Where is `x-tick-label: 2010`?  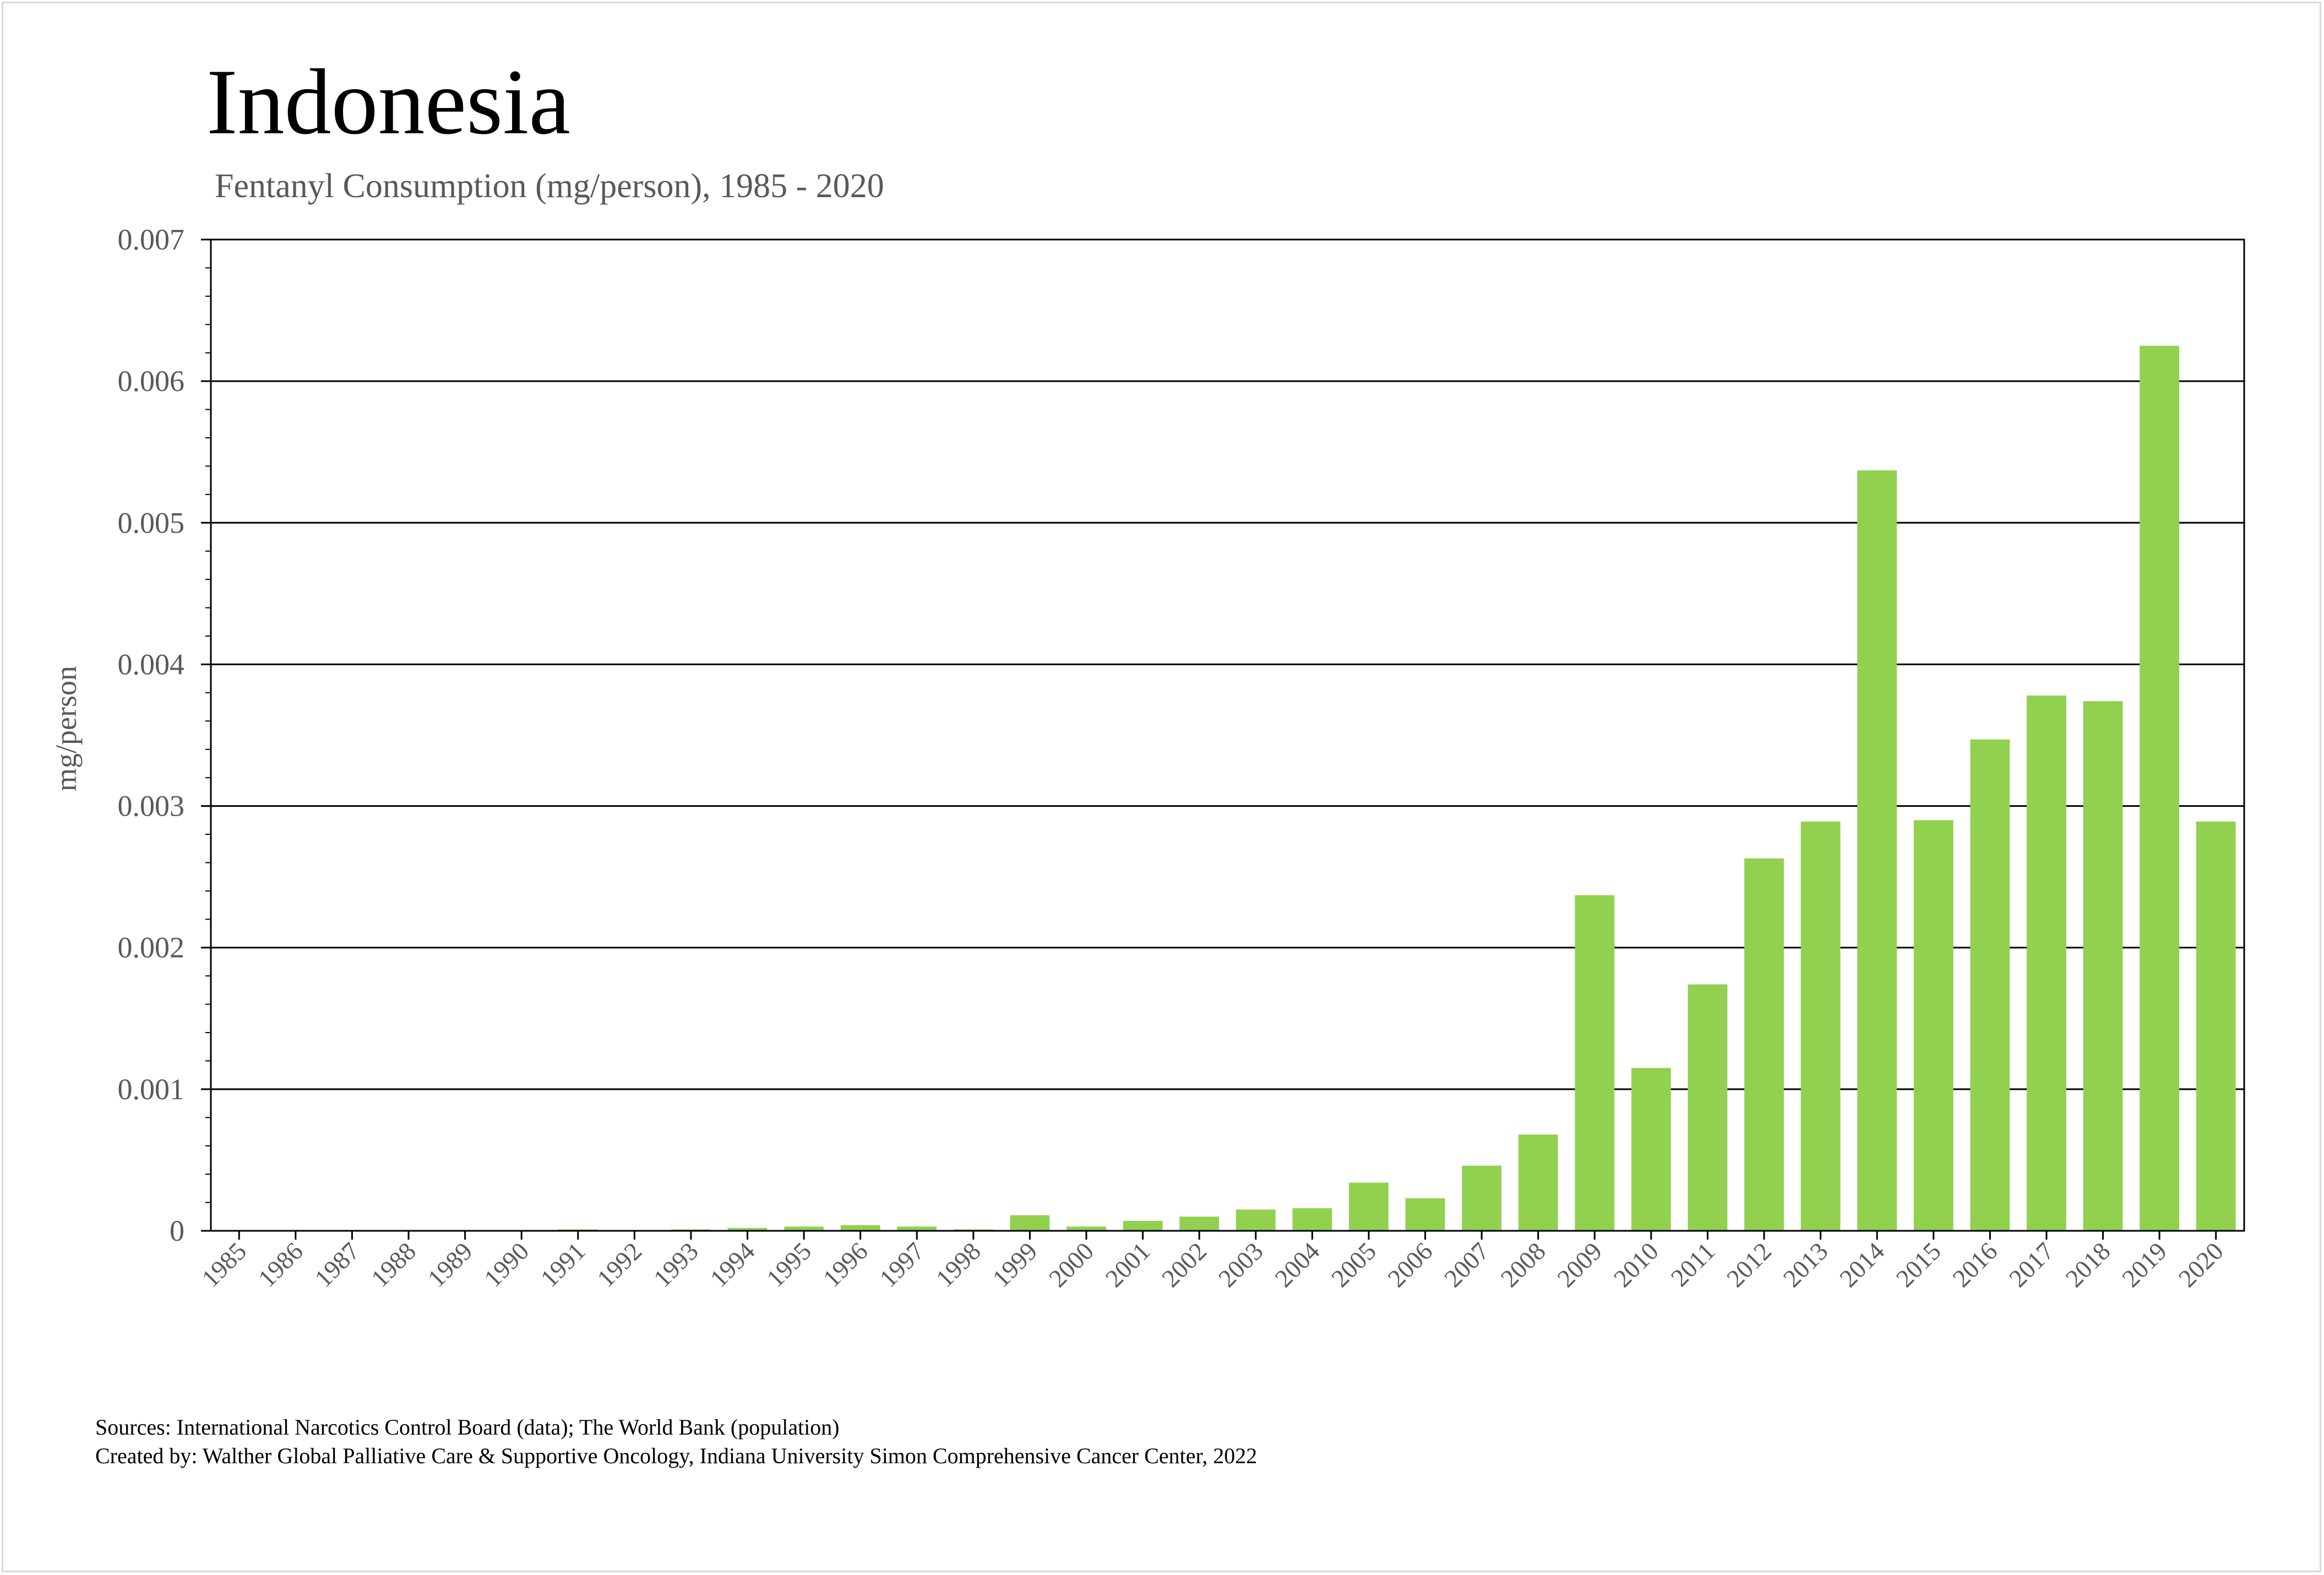
x-tick-label: 2010 is located at coordinates (1636, 1264).